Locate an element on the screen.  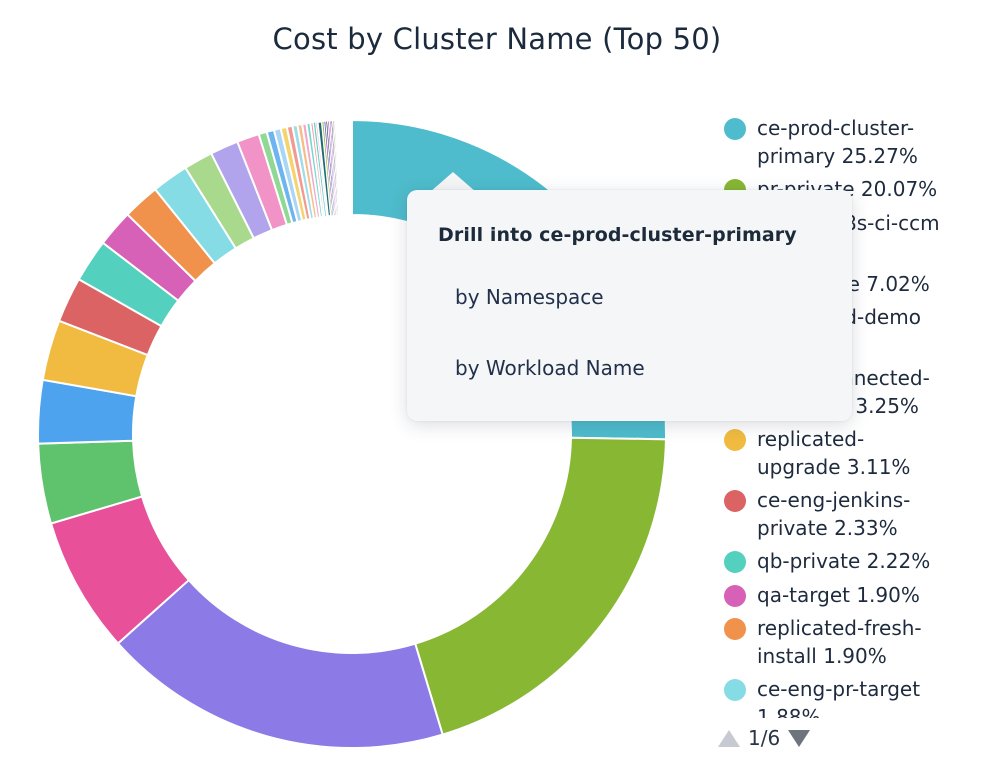
legend-pagination: 1/6 is located at coordinates (764, 738).